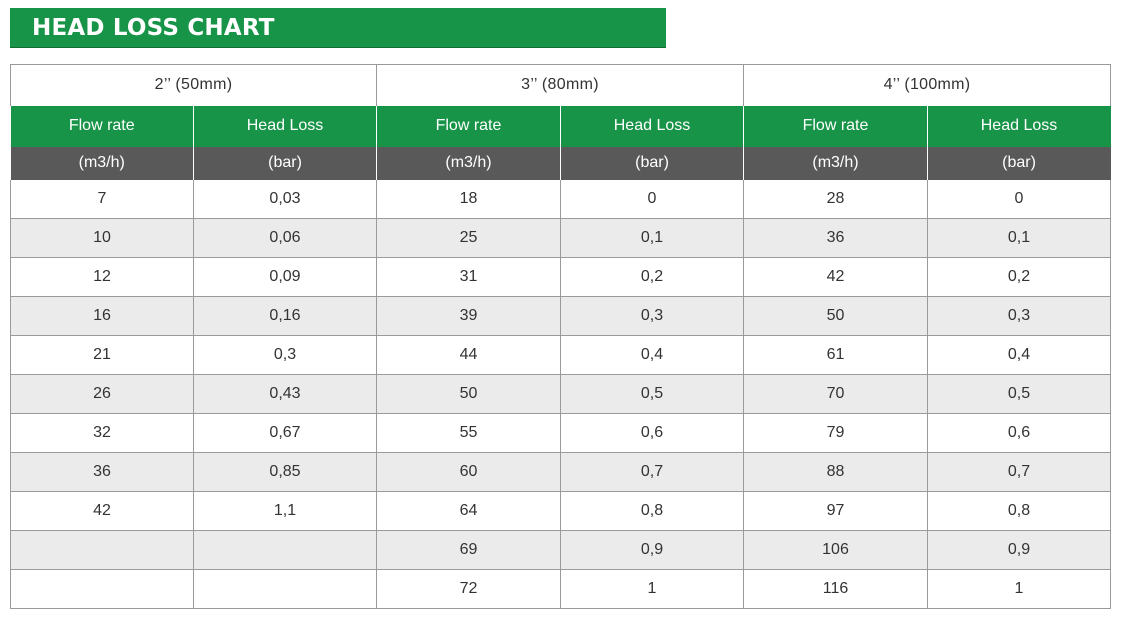 This screenshot has height=618, width=1122. Describe the element at coordinates (285, 511) in the screenshot. I see `head-loss-cell: 1,1` at that location.